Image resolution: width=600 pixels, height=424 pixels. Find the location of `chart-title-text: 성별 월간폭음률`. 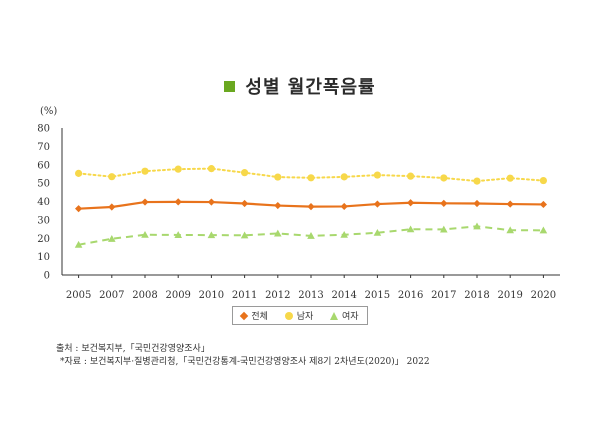

chart-title-text: 성별 월간폭음률 is located at coordinates (310, 87).